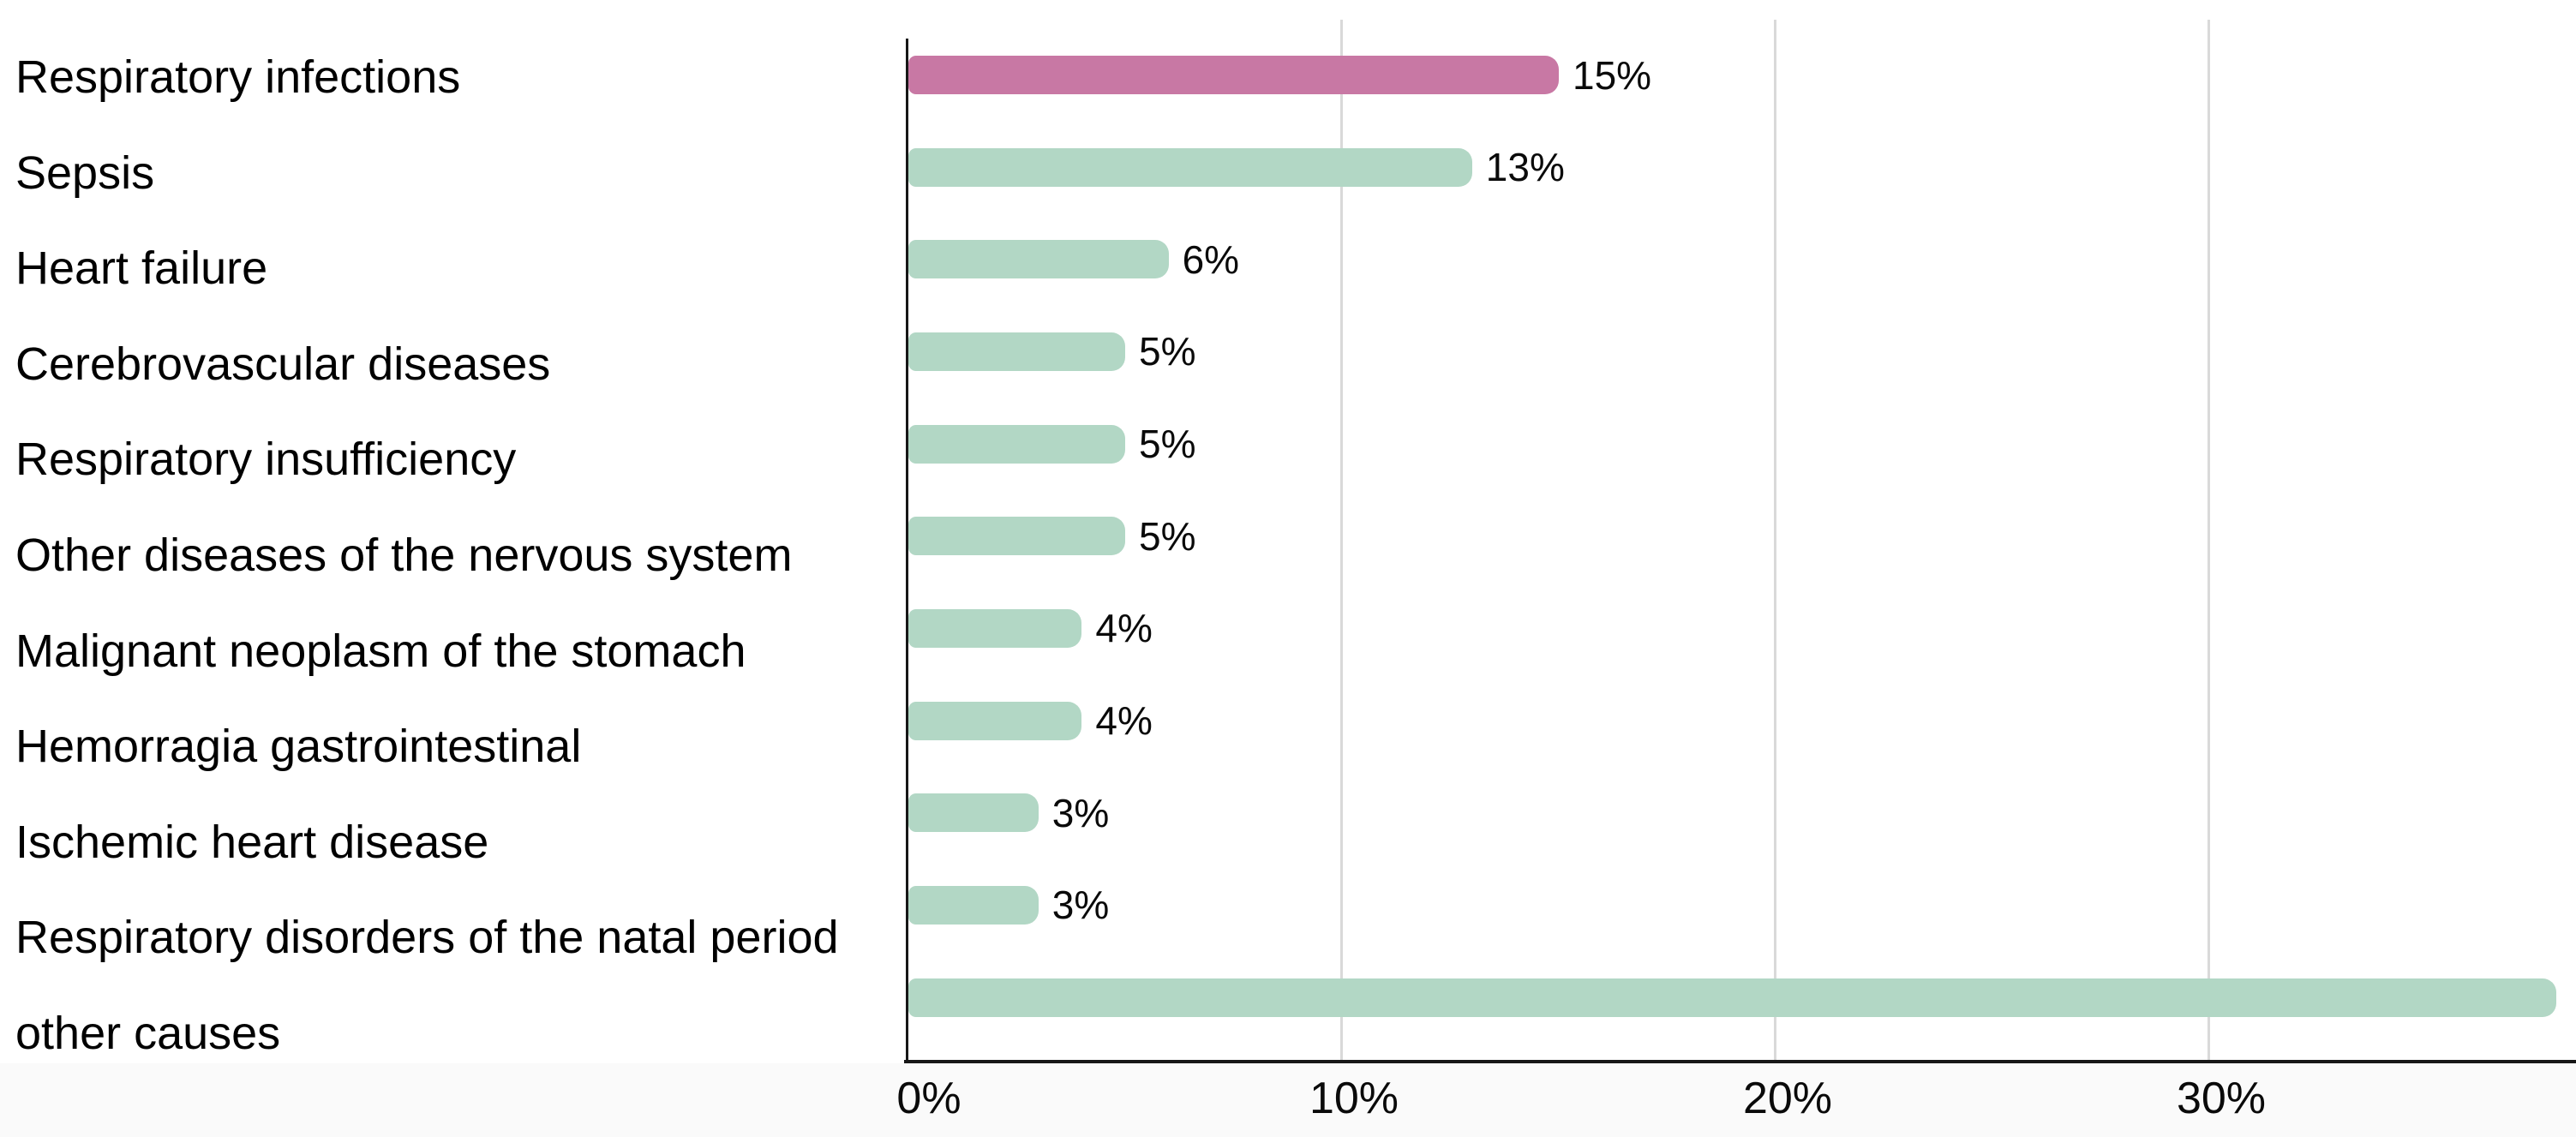 The image size is (2576, 1137). I want to click on category-label-4: Cerebrovascular diseases, so click(283, 364).